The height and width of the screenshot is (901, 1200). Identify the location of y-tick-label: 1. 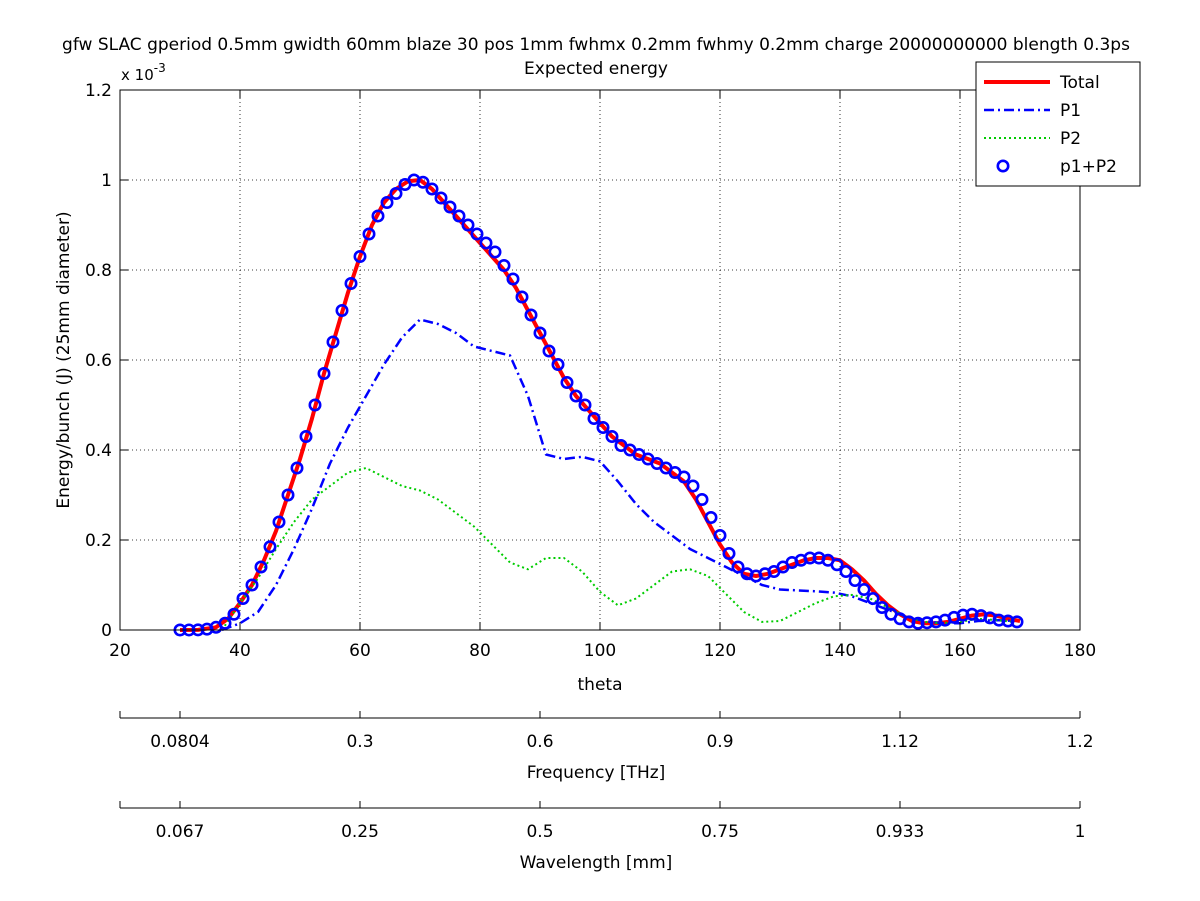
(106, 181).